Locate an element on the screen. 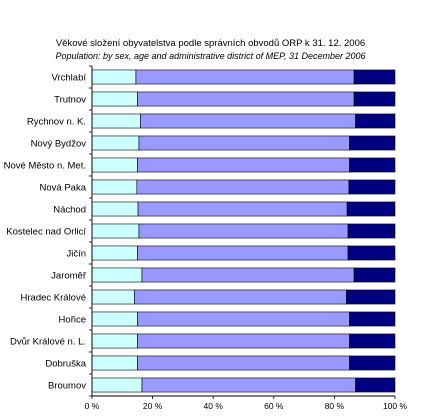 The width and height of the screenshot is (421, 416). x-tick-label: 20 % is located at coordinates (153, 406).